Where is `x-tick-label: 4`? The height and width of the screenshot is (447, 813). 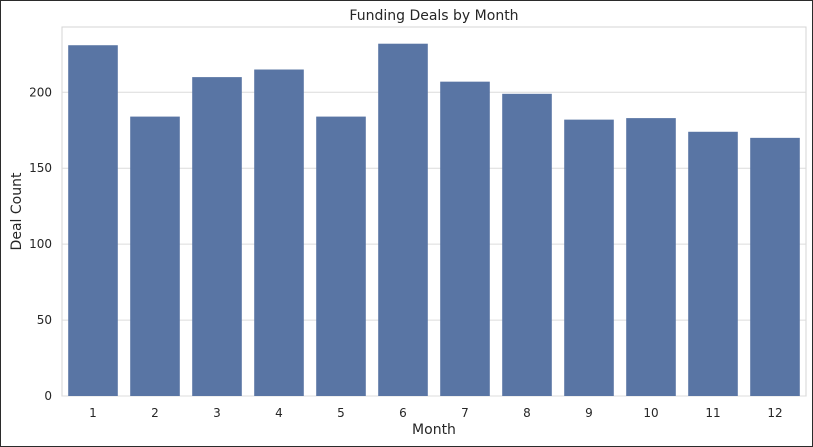 x-tick-label: 4 is located at coordinates (279, 413).